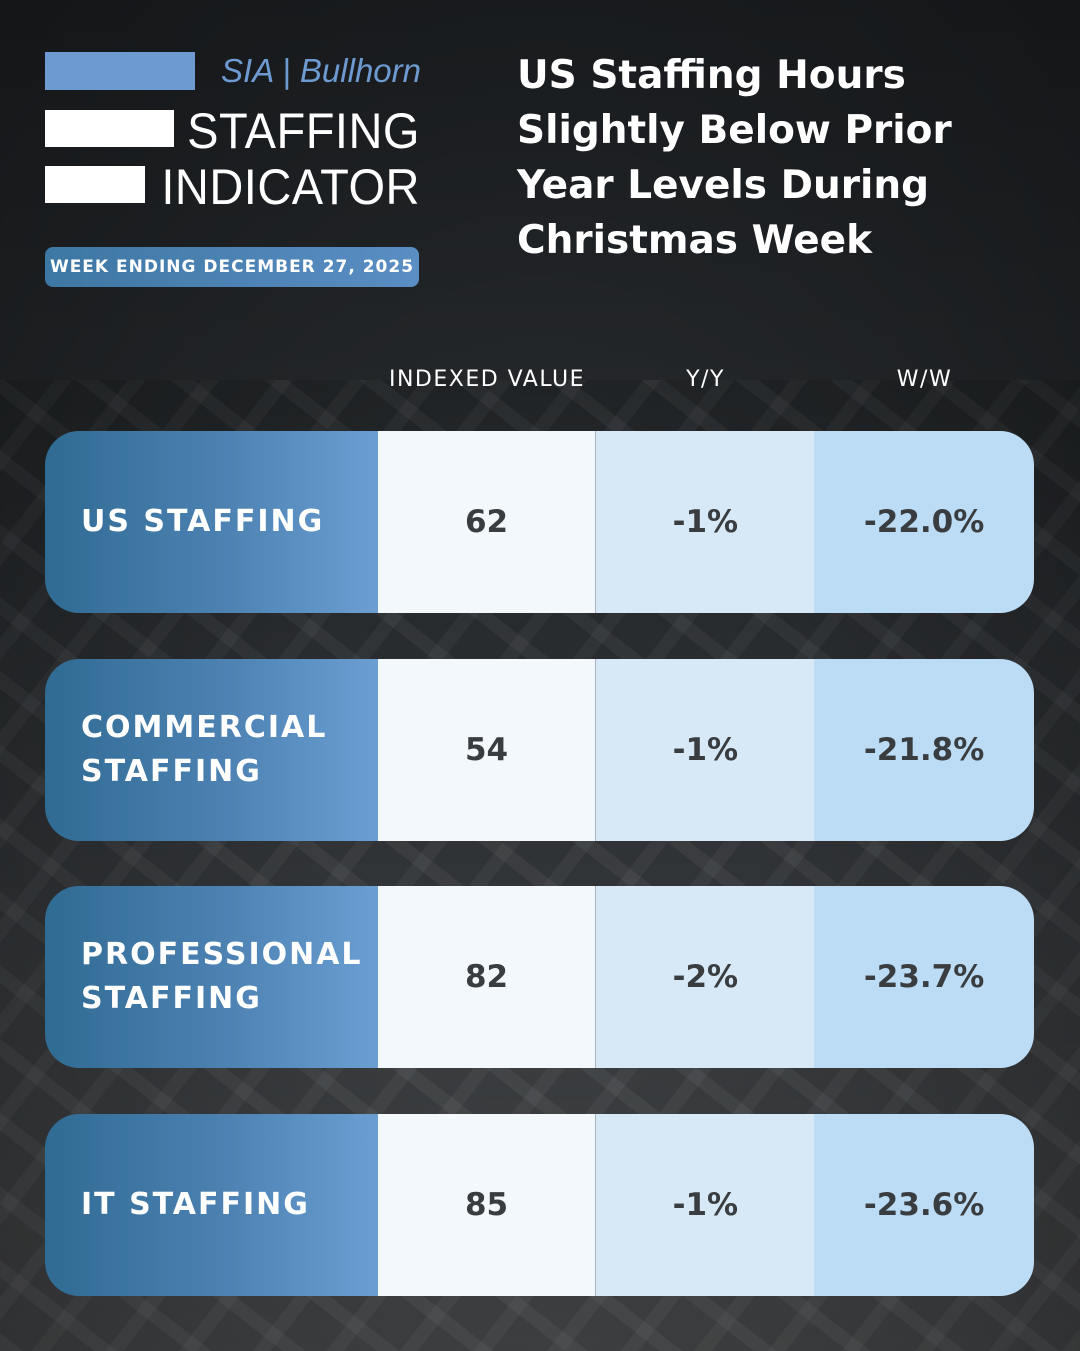 This screenshot has height=1351, width=1080. I want to click on table-row-professional-staffing: PROFESSIONAL STAFFING 82 -2% -23.7%, so click(539, 977).